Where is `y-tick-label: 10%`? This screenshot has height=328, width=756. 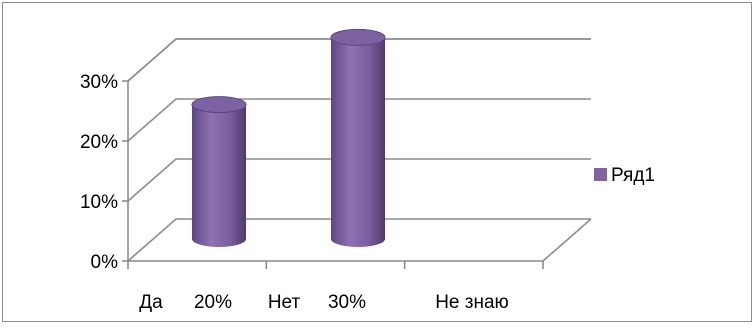
y-tick-label: 10% is located at coordinates (99, 202).